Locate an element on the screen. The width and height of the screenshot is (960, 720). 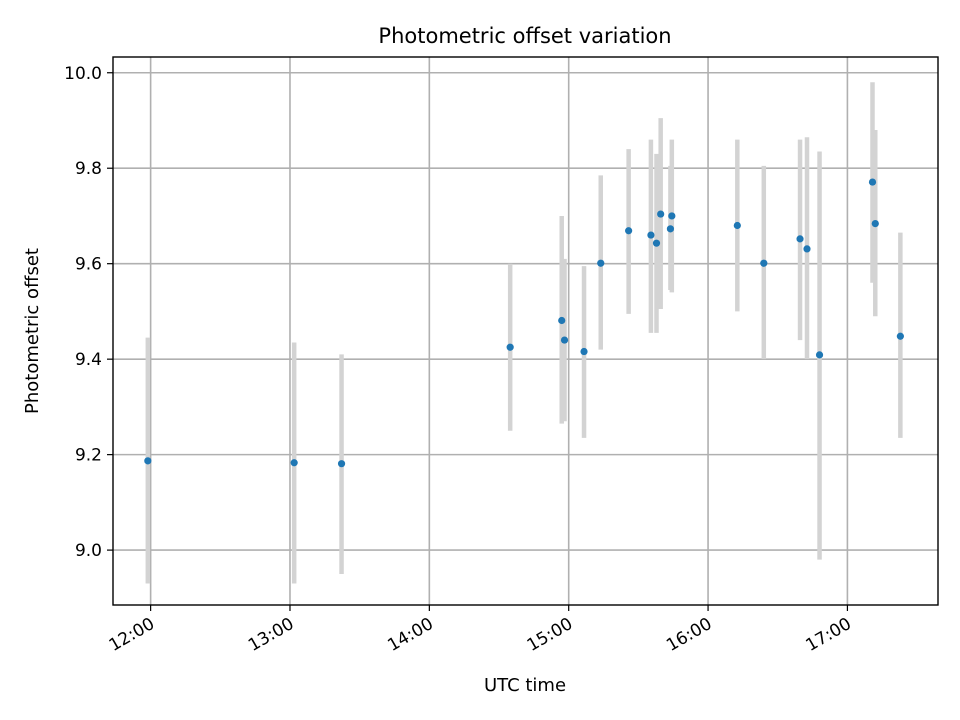
x-tick-label: 12:00 is located at coordinates (132, 635).